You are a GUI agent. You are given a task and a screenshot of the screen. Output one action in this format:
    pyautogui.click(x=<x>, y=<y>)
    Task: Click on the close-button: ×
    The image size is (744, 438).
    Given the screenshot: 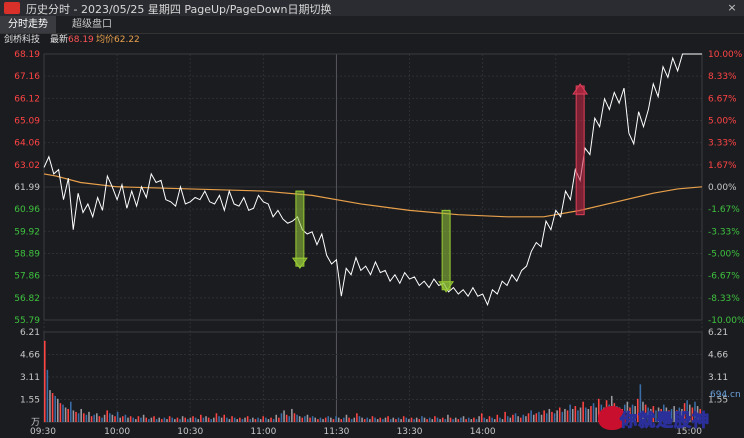 What is the action you would take?
    pyautogui.click(x=732, y=7)
    